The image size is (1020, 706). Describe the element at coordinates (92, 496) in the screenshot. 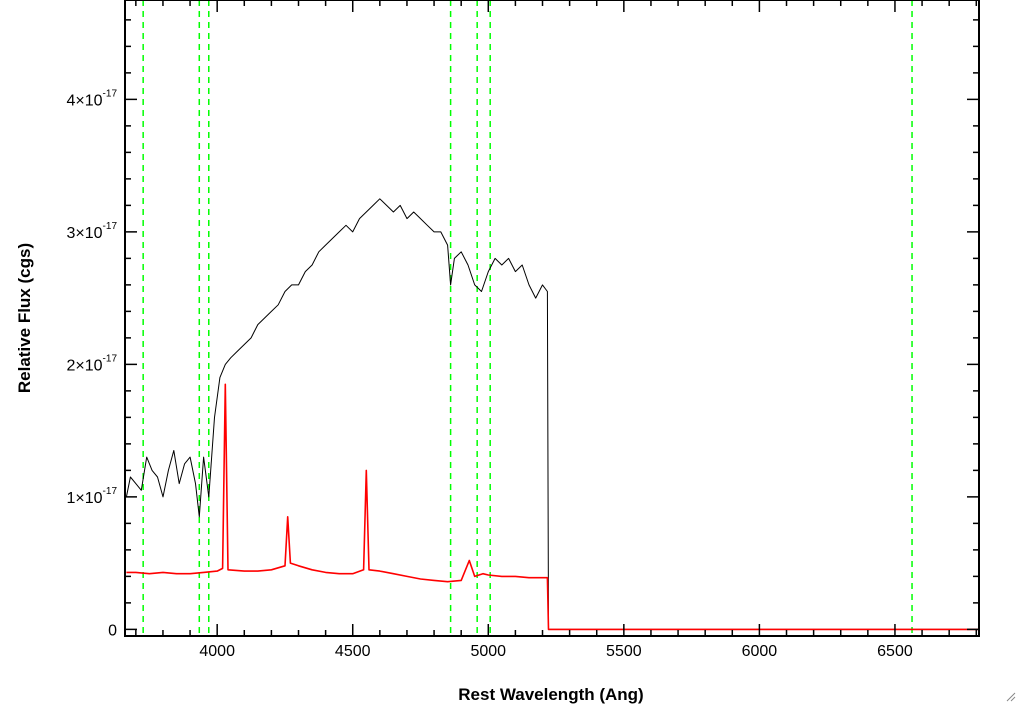

I see `y-tick-label: 1×10⁻¹⁷` at that location.